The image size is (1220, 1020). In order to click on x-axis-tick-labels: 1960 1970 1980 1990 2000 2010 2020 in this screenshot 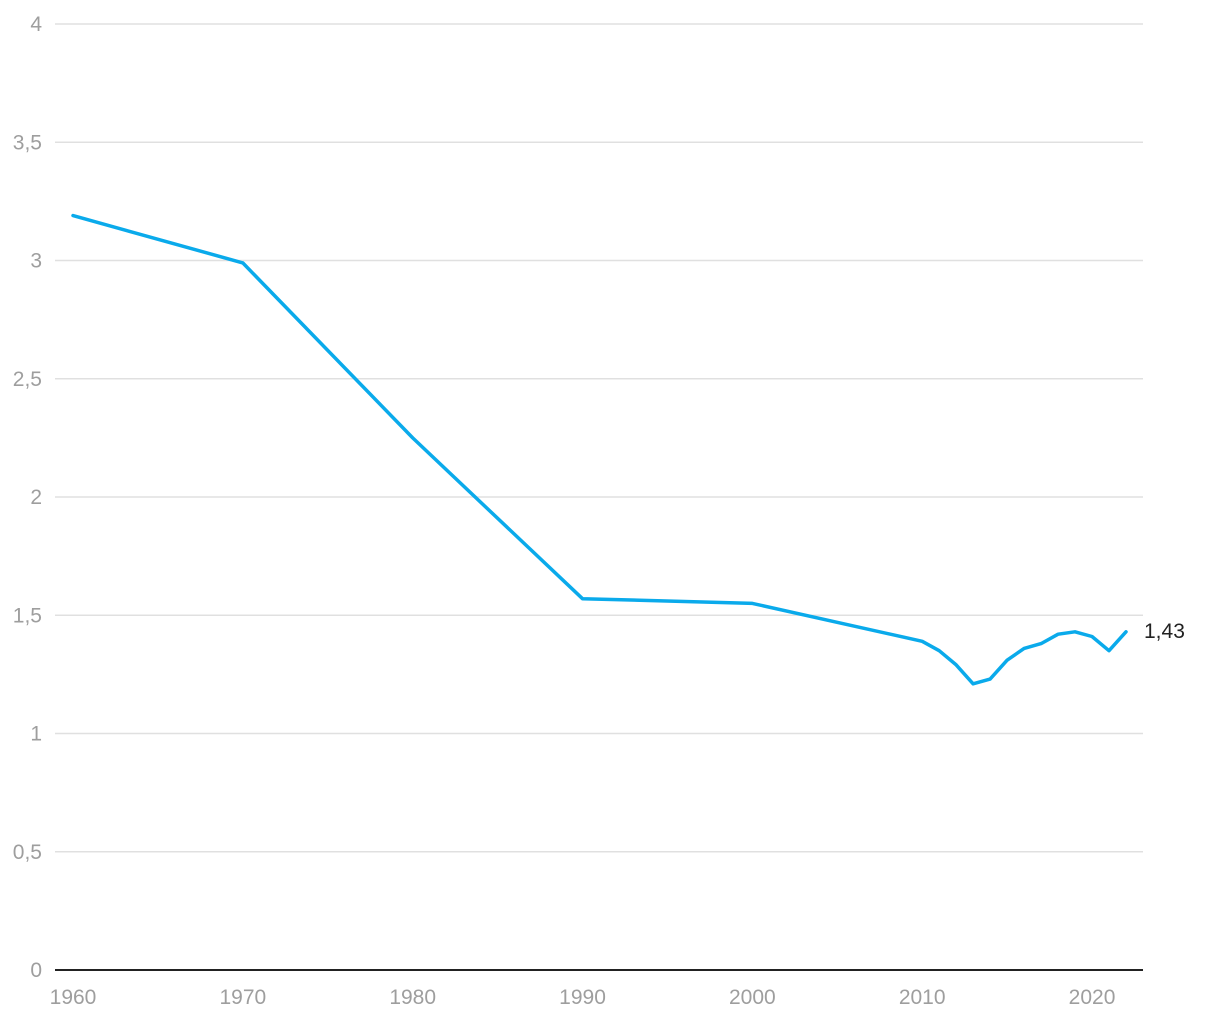, I will do `click(583, 997)`.